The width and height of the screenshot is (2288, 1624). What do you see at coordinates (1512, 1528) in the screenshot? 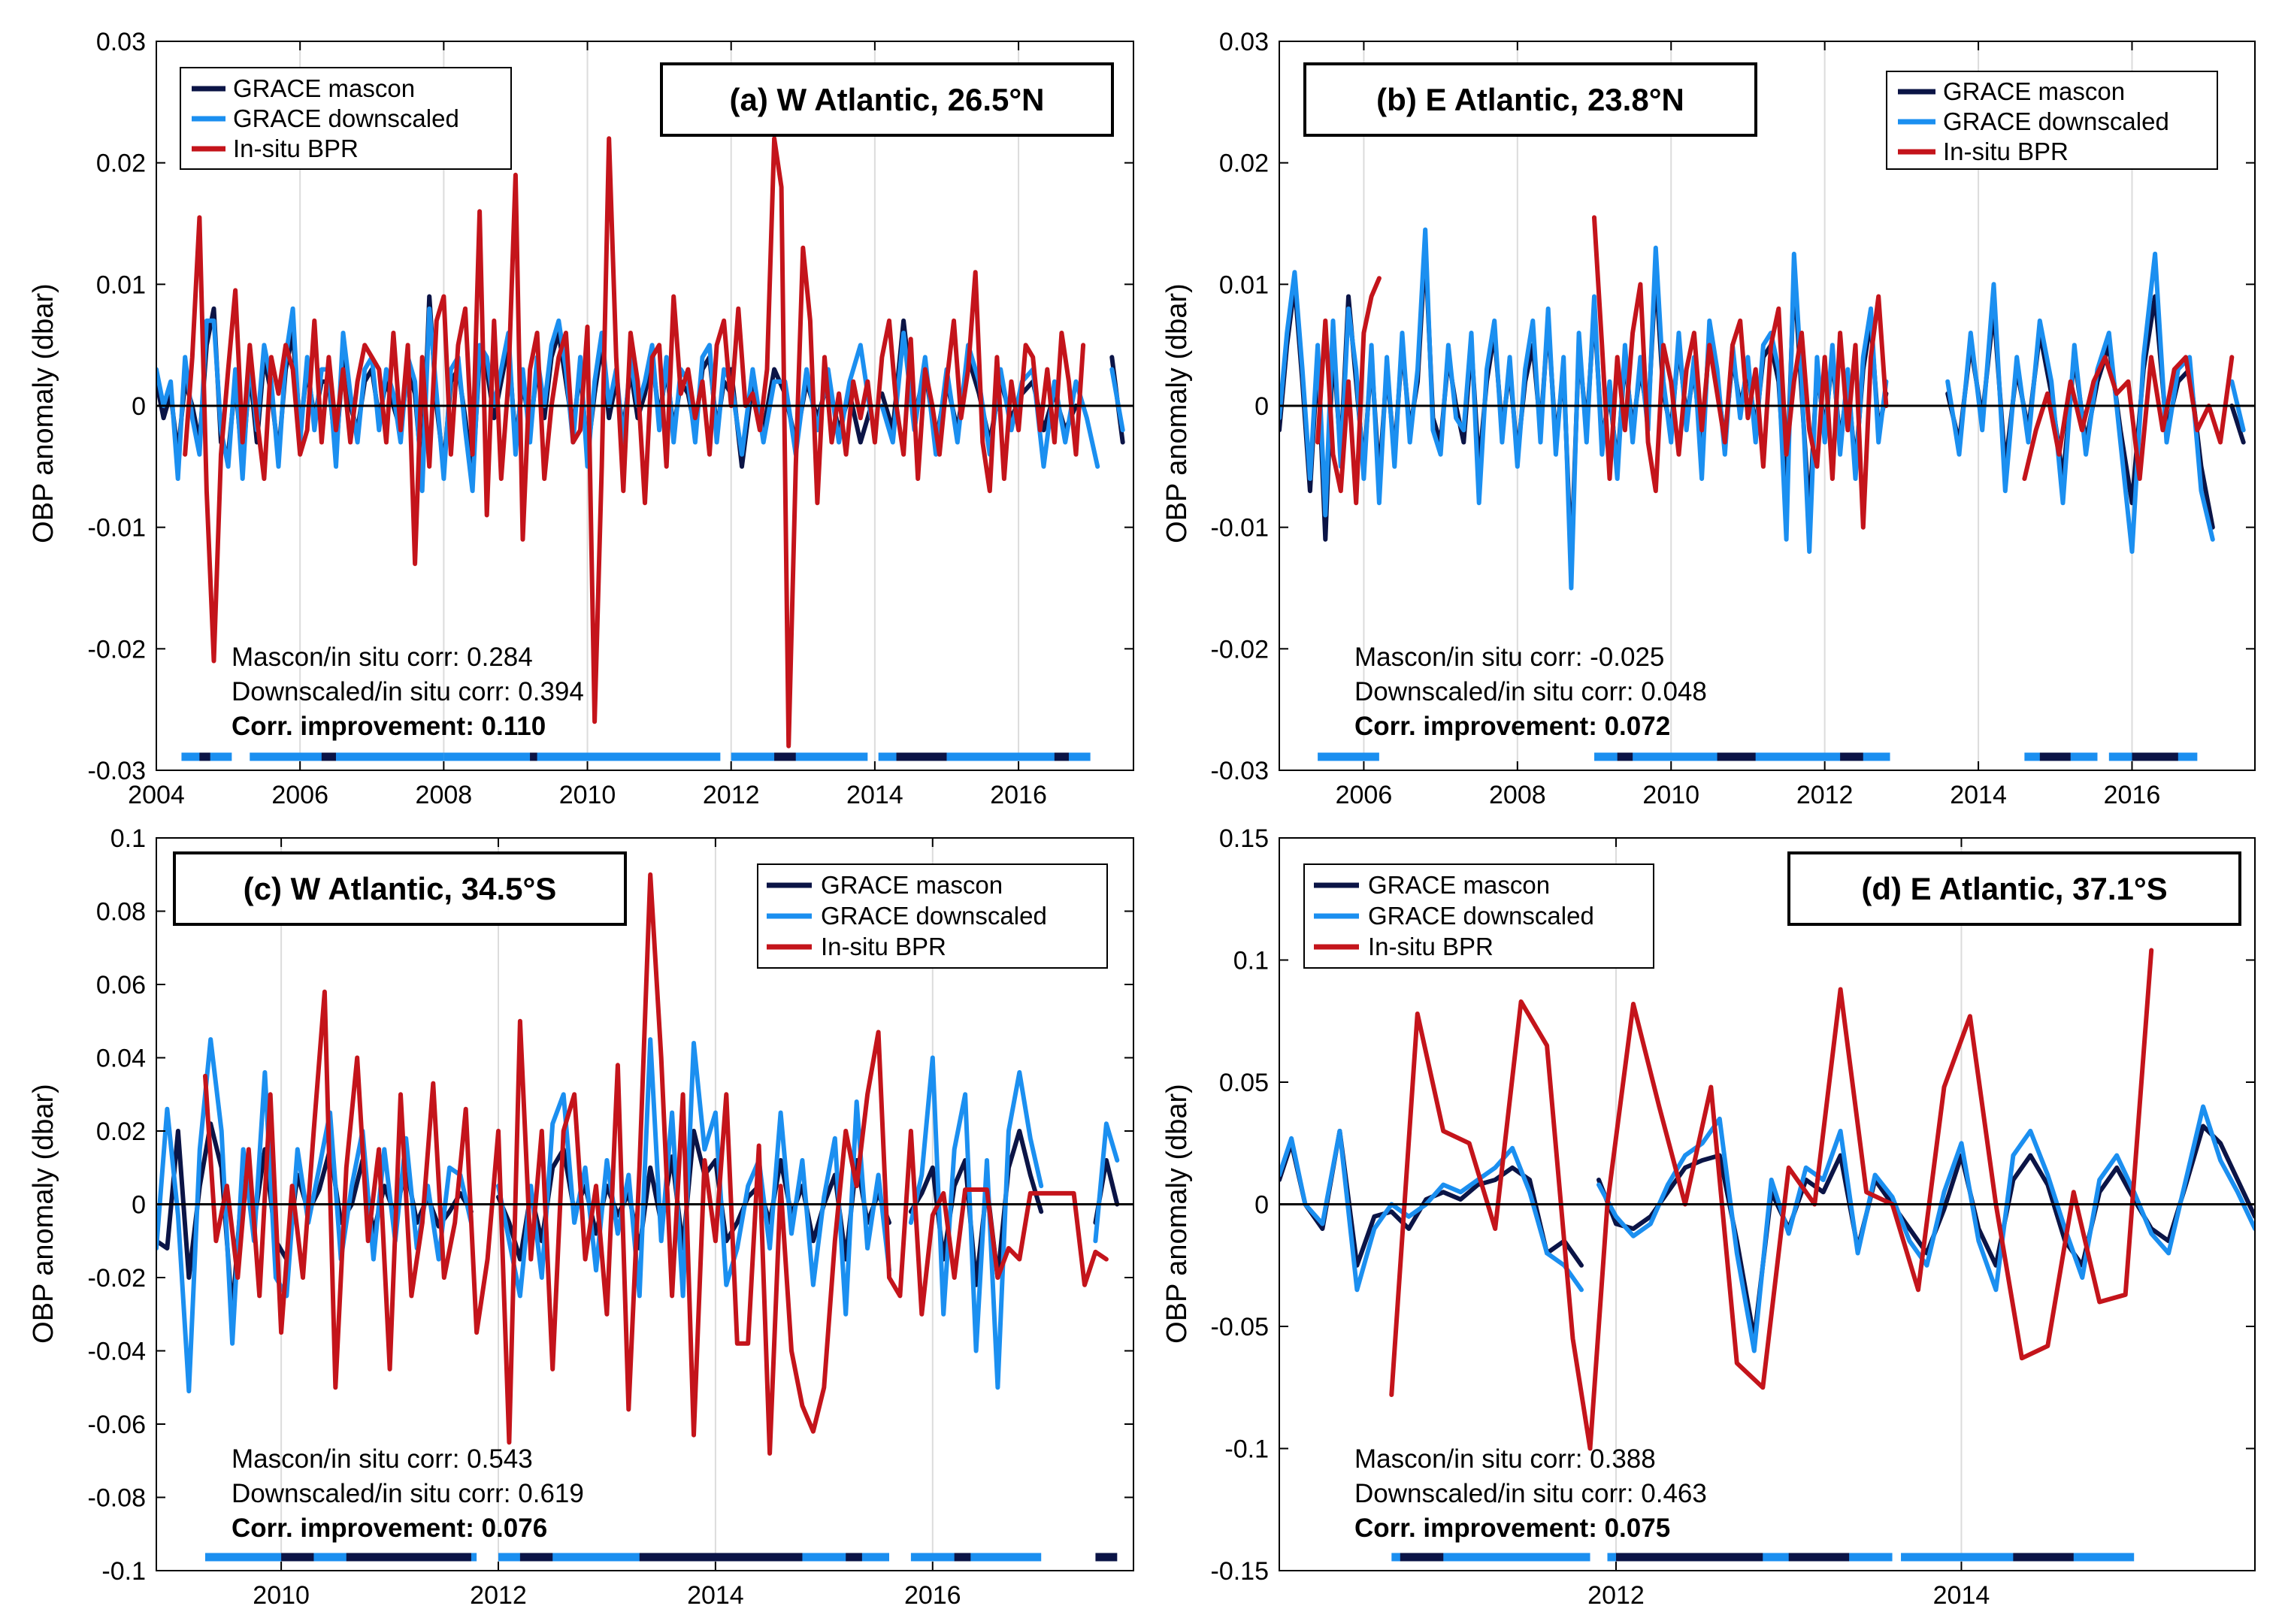
I see `stat-corr-improvement: Corr. improvement: 0.075` at bounding box center [1512, 1528].